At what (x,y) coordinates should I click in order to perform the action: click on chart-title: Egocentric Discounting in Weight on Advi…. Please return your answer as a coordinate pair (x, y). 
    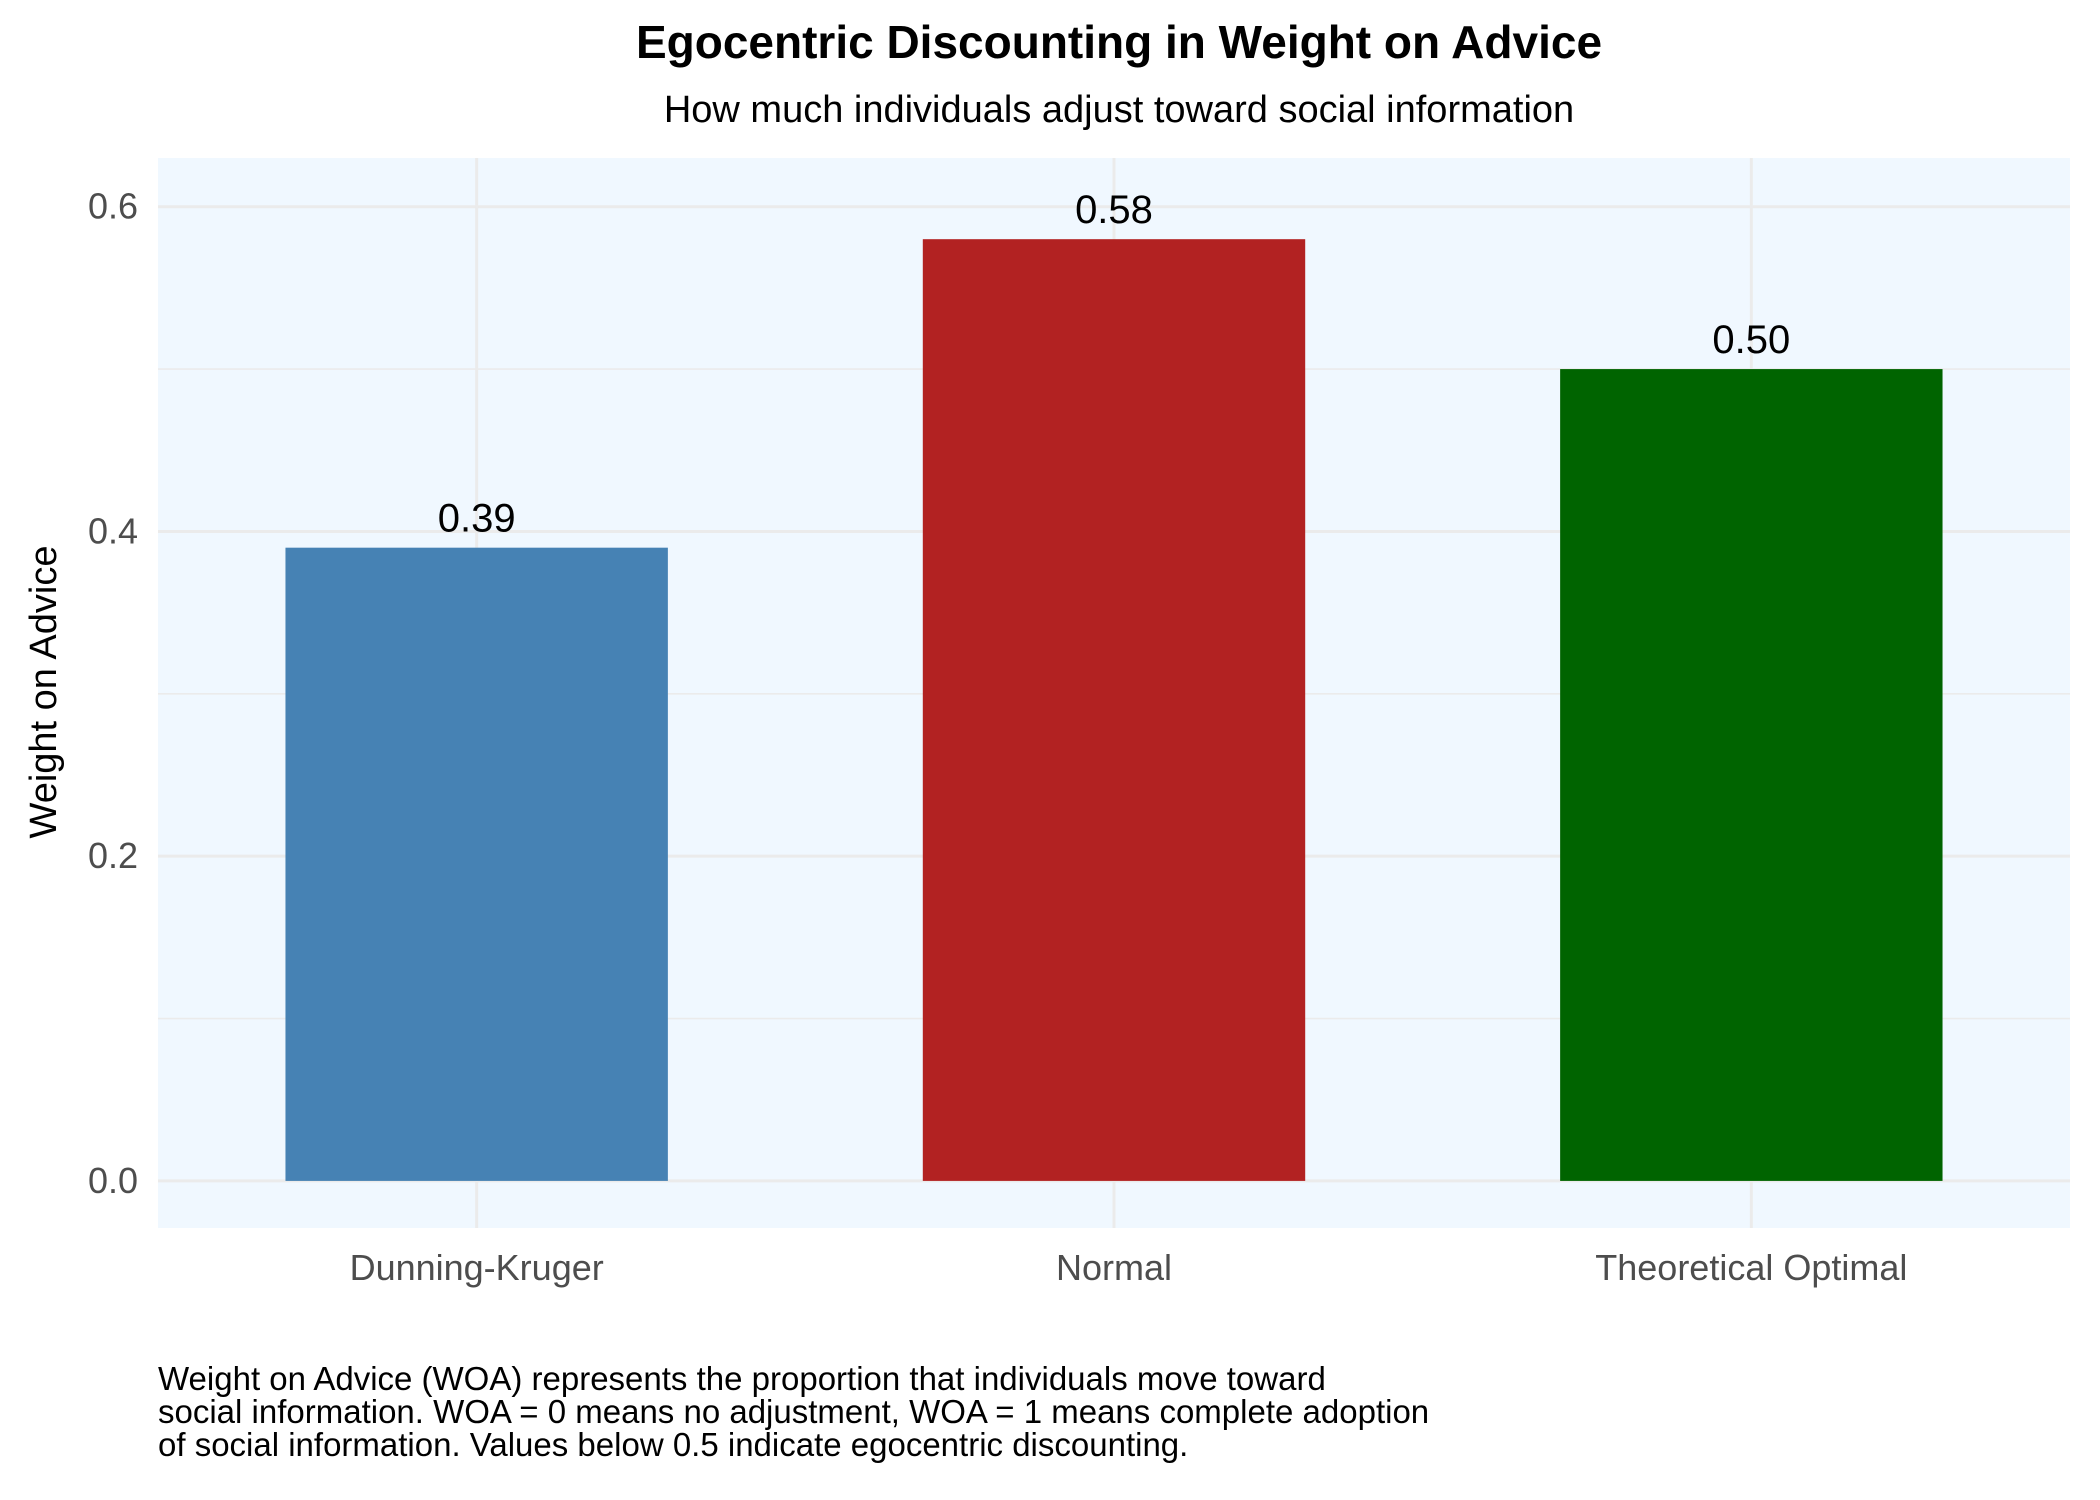
    Looking at the image, I should click on (1119, 42).